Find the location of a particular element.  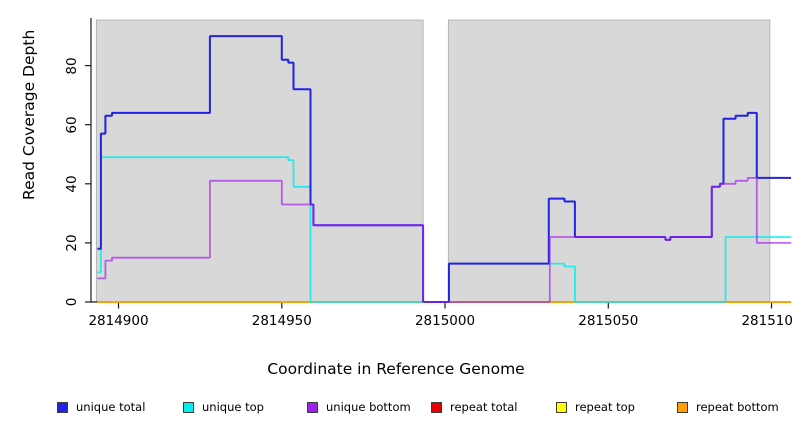

unique-total-swatch-icon is located at coordinates (62, 407).